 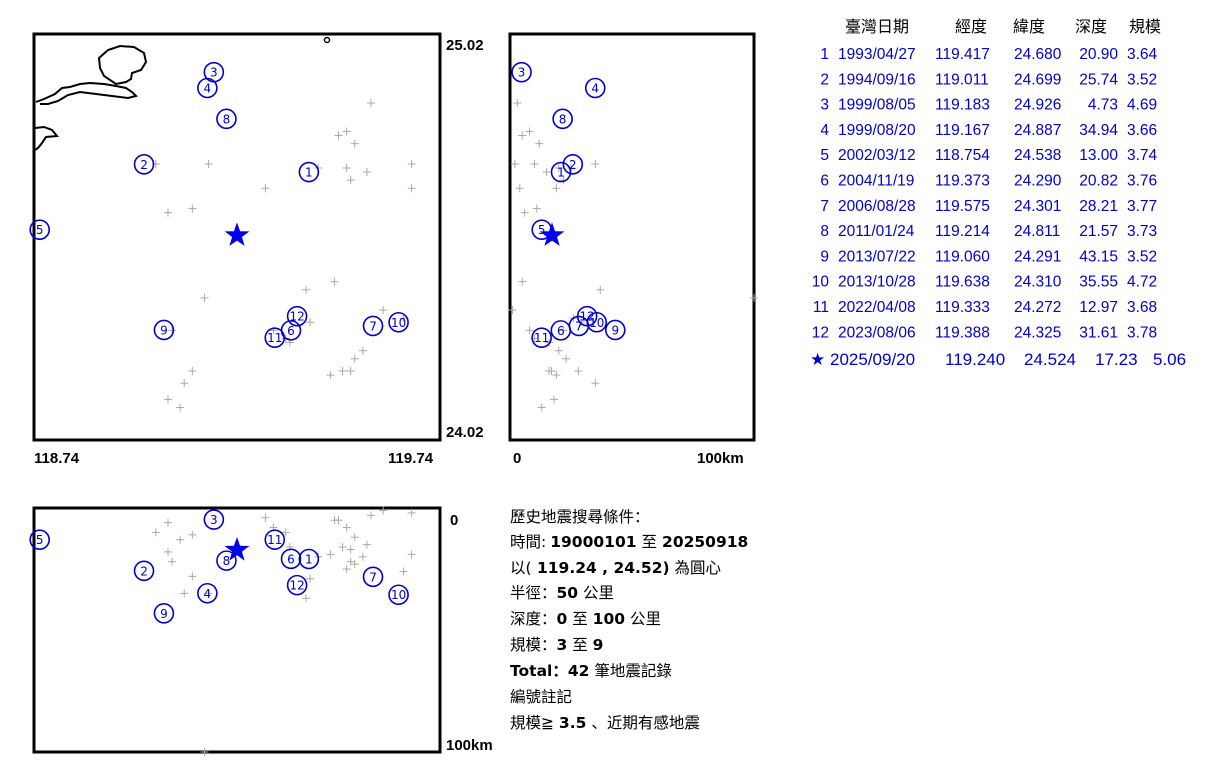 I want to click on cell-no: 12, so click(x=820, y=332).